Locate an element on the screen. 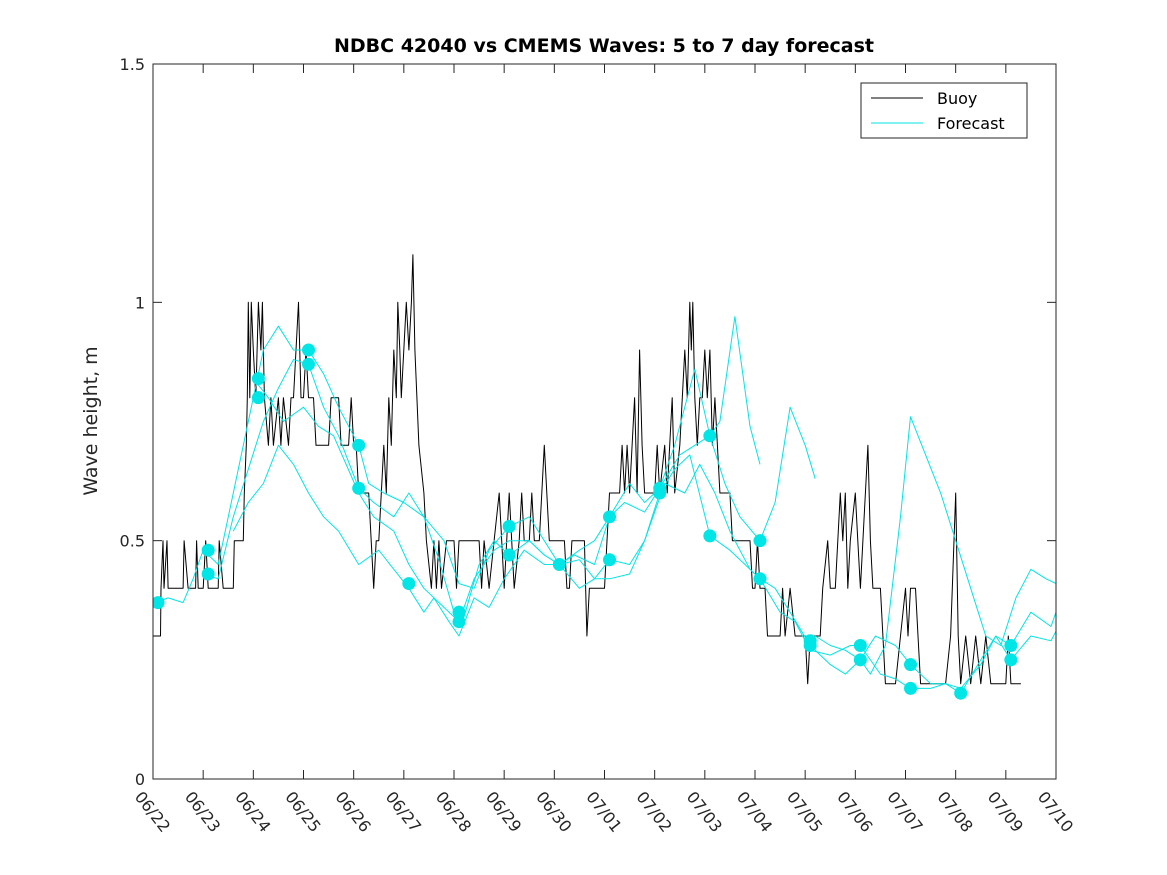 The image size is (1167, 875). x-tick-label: 07/01 is located at coordinates (603, 812).